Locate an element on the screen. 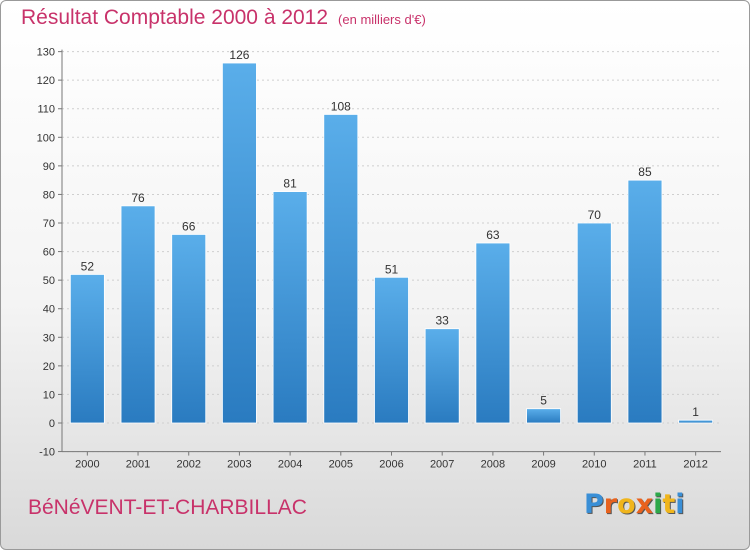  data-label: 76 is located at coordinates (138, 198).